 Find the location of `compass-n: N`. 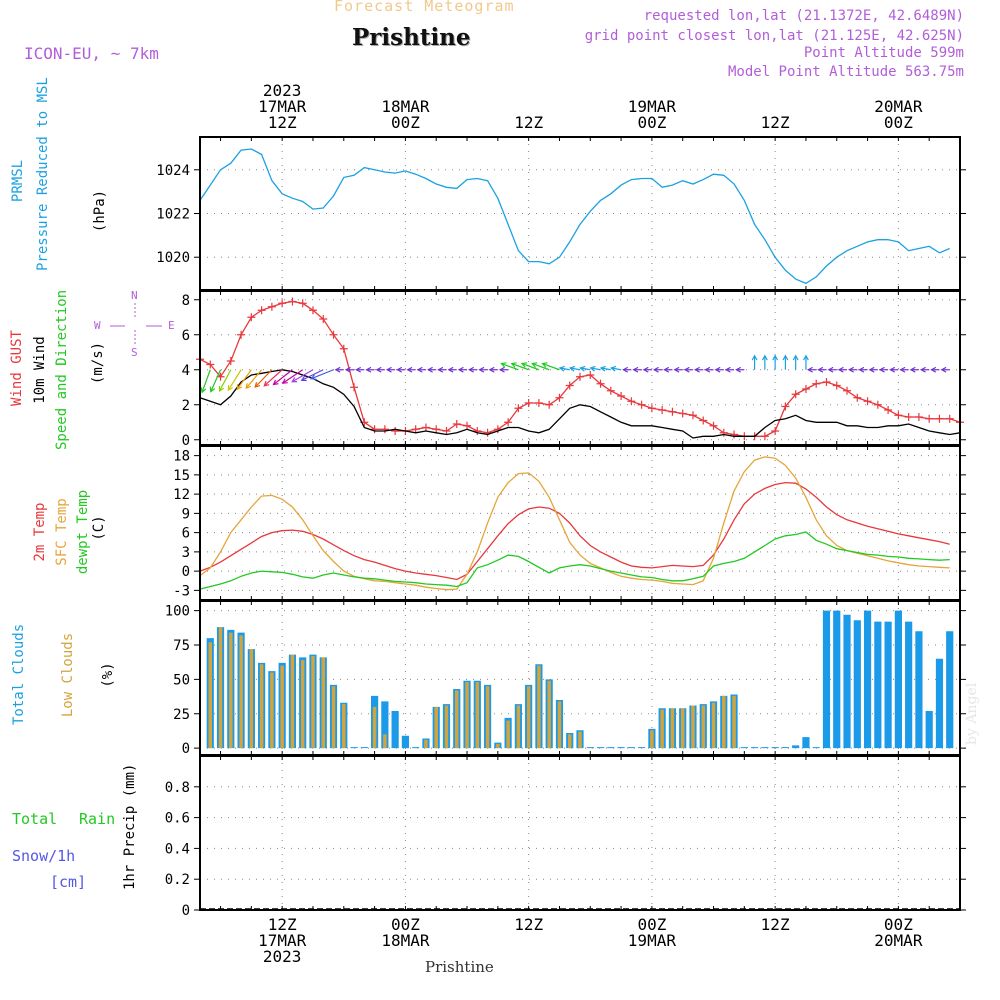

compass-n: N is located at coordinates (134, 295).